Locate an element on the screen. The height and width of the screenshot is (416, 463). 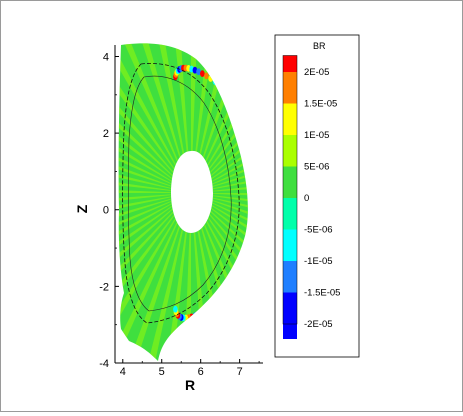
y-ticks: 4 2 0 -2 -4 is located at coordinates (109, 210).